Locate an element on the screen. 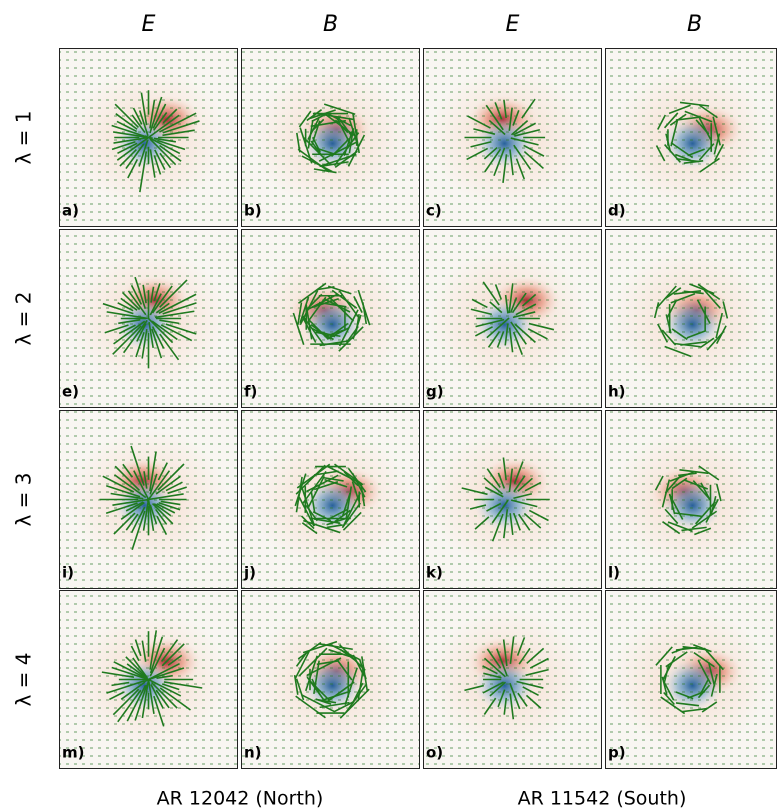  panel: m) is located at coordinates (148, 679).